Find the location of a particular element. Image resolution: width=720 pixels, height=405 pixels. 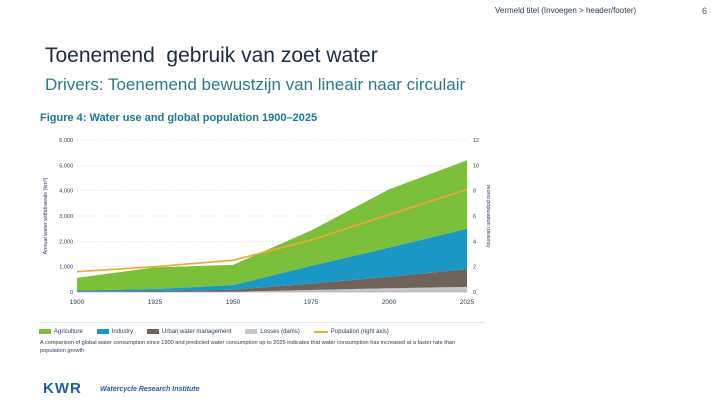

y-right-axis-title: World population (billions) is located at coordinates (487, 215).